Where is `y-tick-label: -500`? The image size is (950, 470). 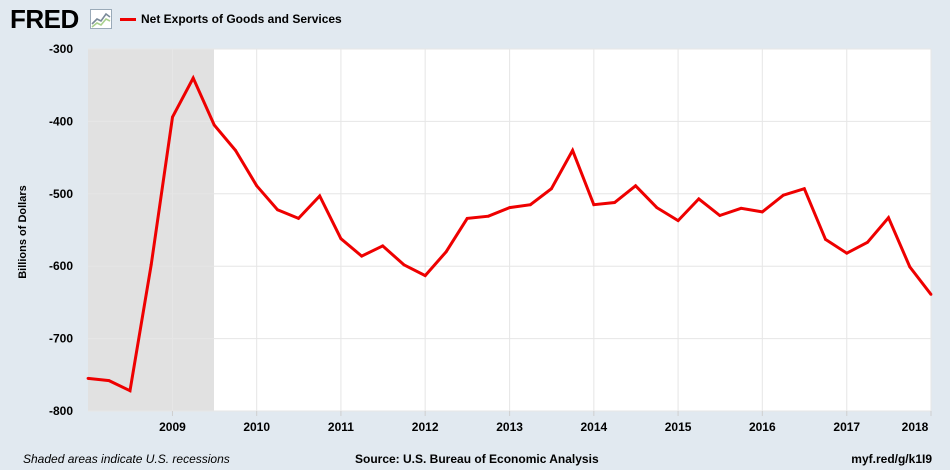
y-tick-label: -500 is located at coordinates (61, 194).